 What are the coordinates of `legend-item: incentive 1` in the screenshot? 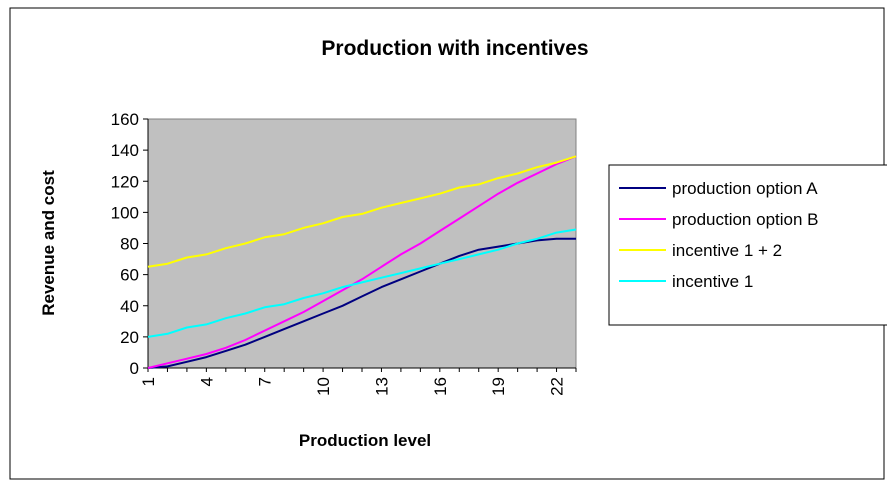 It's located at (686, 281).